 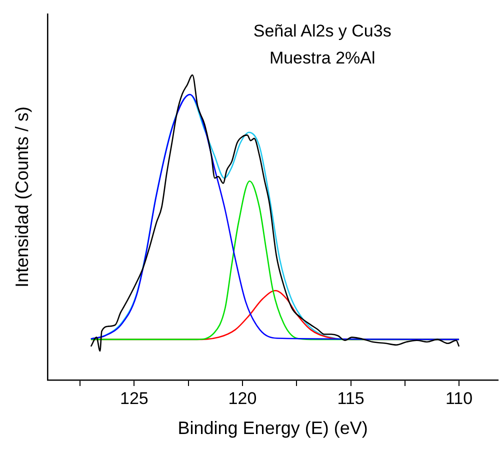 I want to click on x-tick-label: 120, so click(x=242, y=398).